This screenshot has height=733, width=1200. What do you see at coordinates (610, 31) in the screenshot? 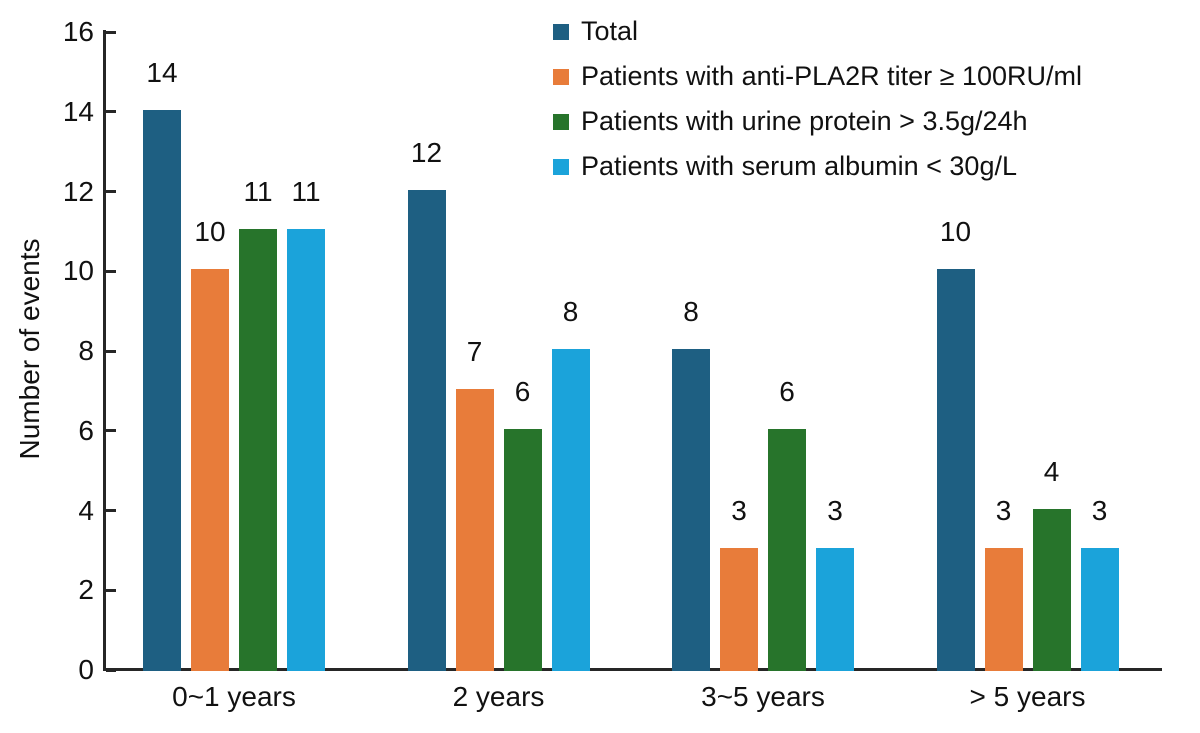
I see `legend-label: Total` at bounding box center [610, 31].